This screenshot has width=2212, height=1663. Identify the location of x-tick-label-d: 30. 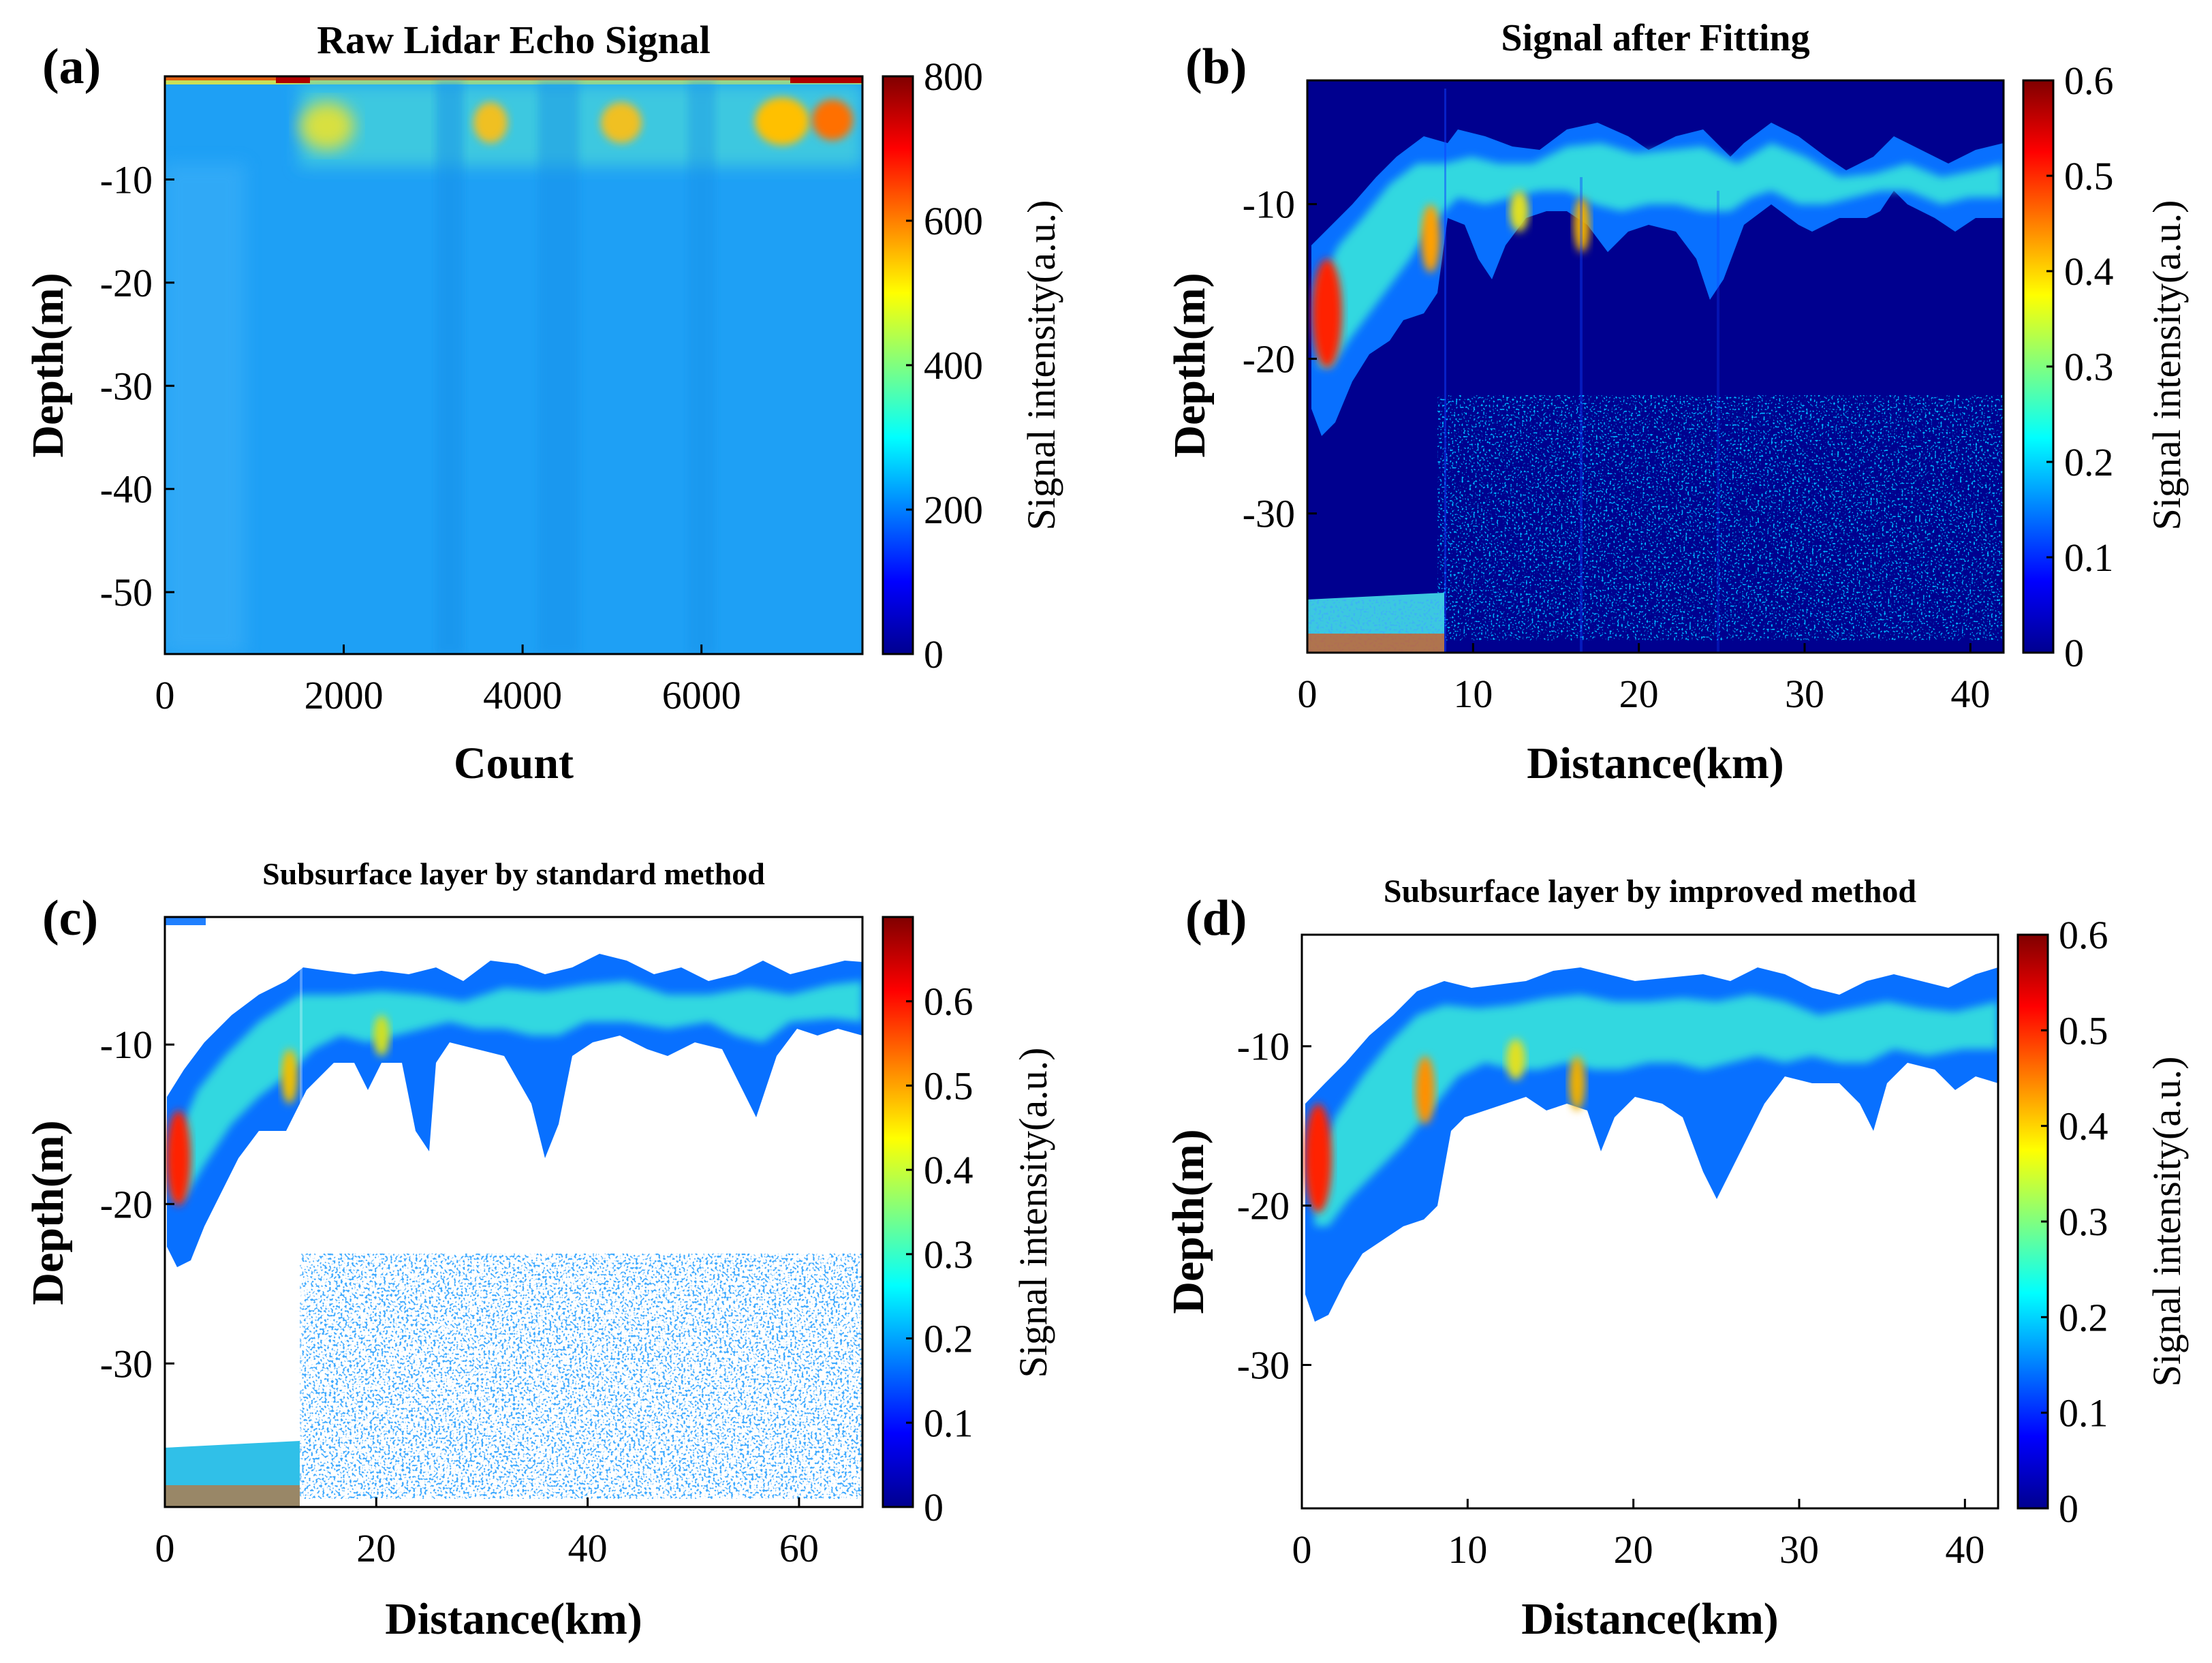
(1799, 1549).